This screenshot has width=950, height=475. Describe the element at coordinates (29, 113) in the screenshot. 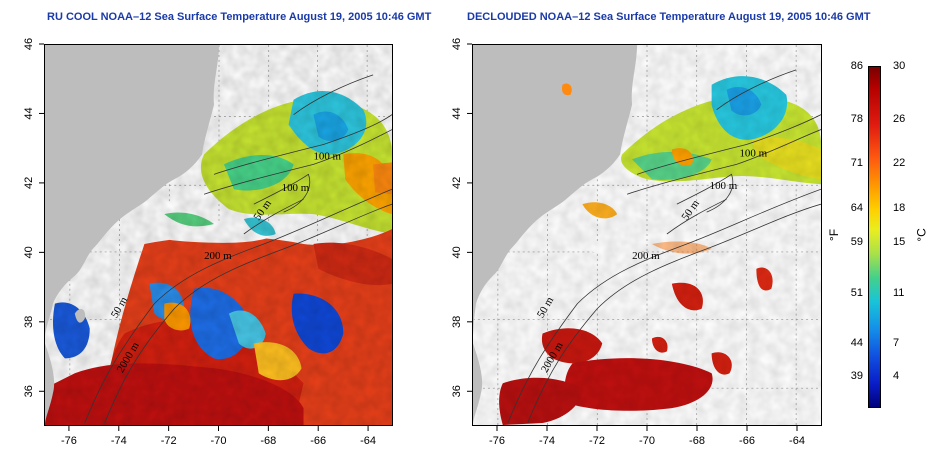

I see `left-lat-tick-label: 44` at that location.